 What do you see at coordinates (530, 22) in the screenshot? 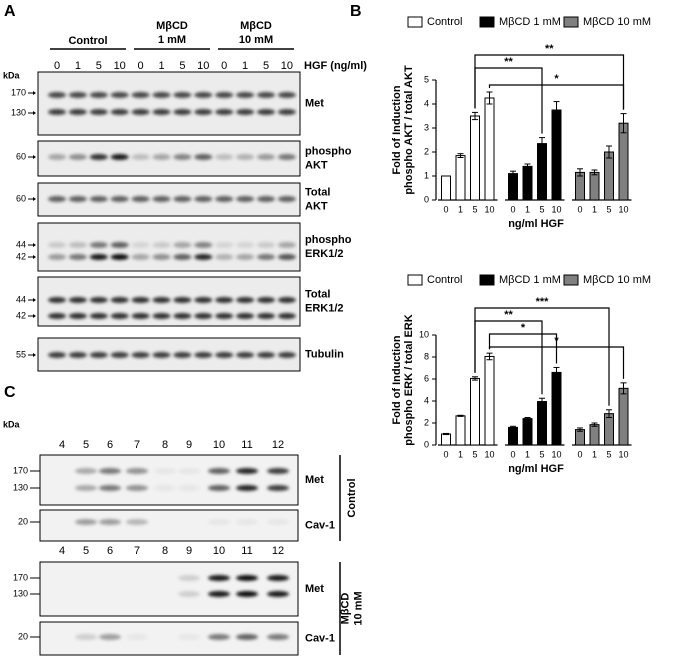
I see `legend-label: MβCD 1 mM` at bounding box center [530, 22].